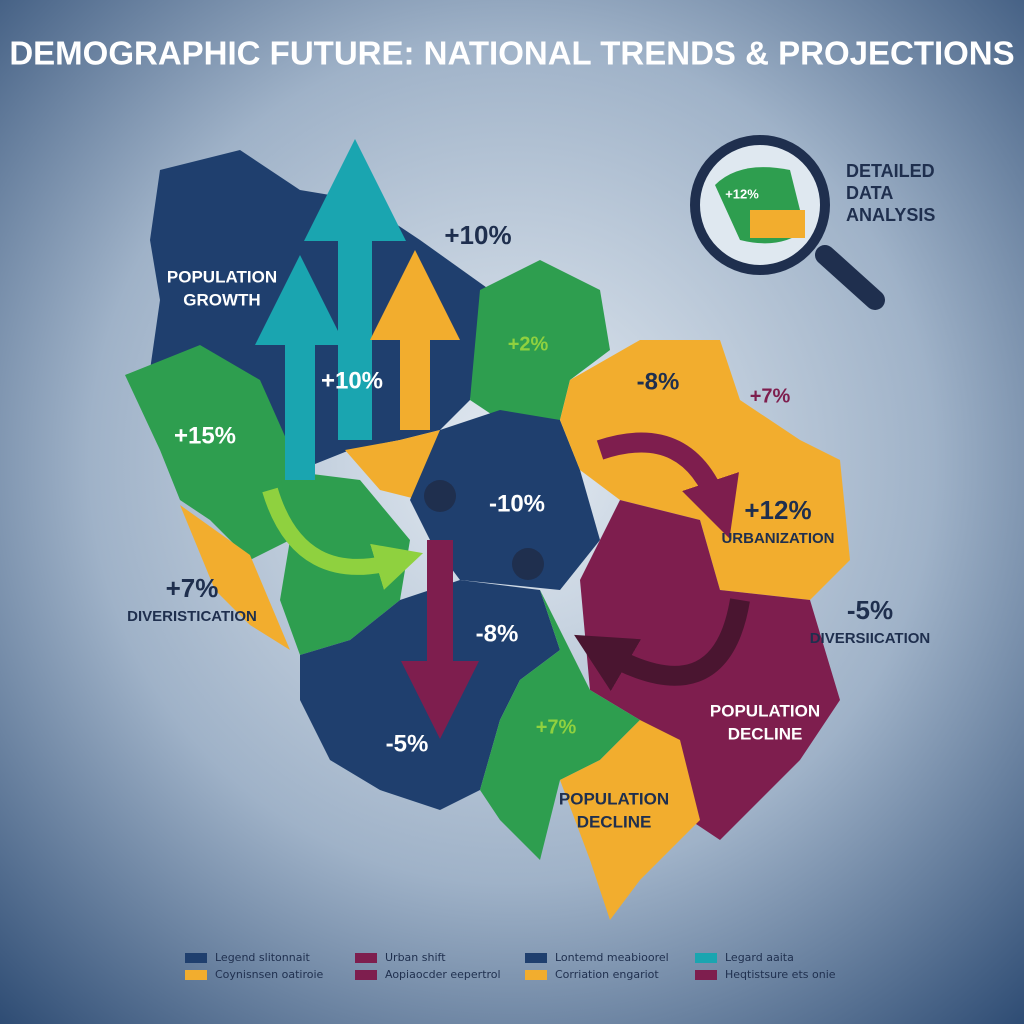 This screenshot has height=1028, width=1024. What do you see at coordinates (221, 299) in the screenshot?
I see `map-label: GROWTH` at bounding box center [221, 299].